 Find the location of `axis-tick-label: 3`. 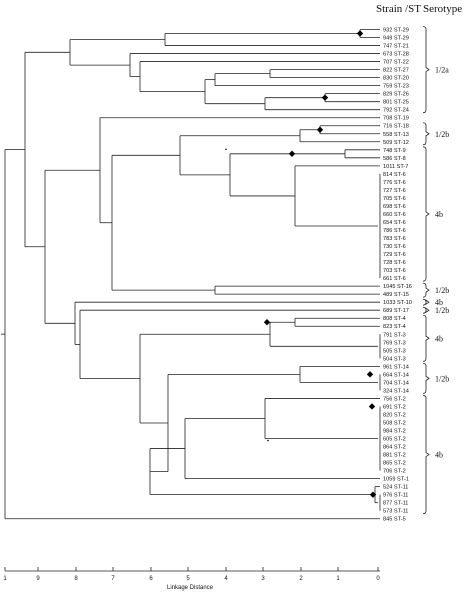

axis-tick-label: 3 is located at coordinates (263, 579).